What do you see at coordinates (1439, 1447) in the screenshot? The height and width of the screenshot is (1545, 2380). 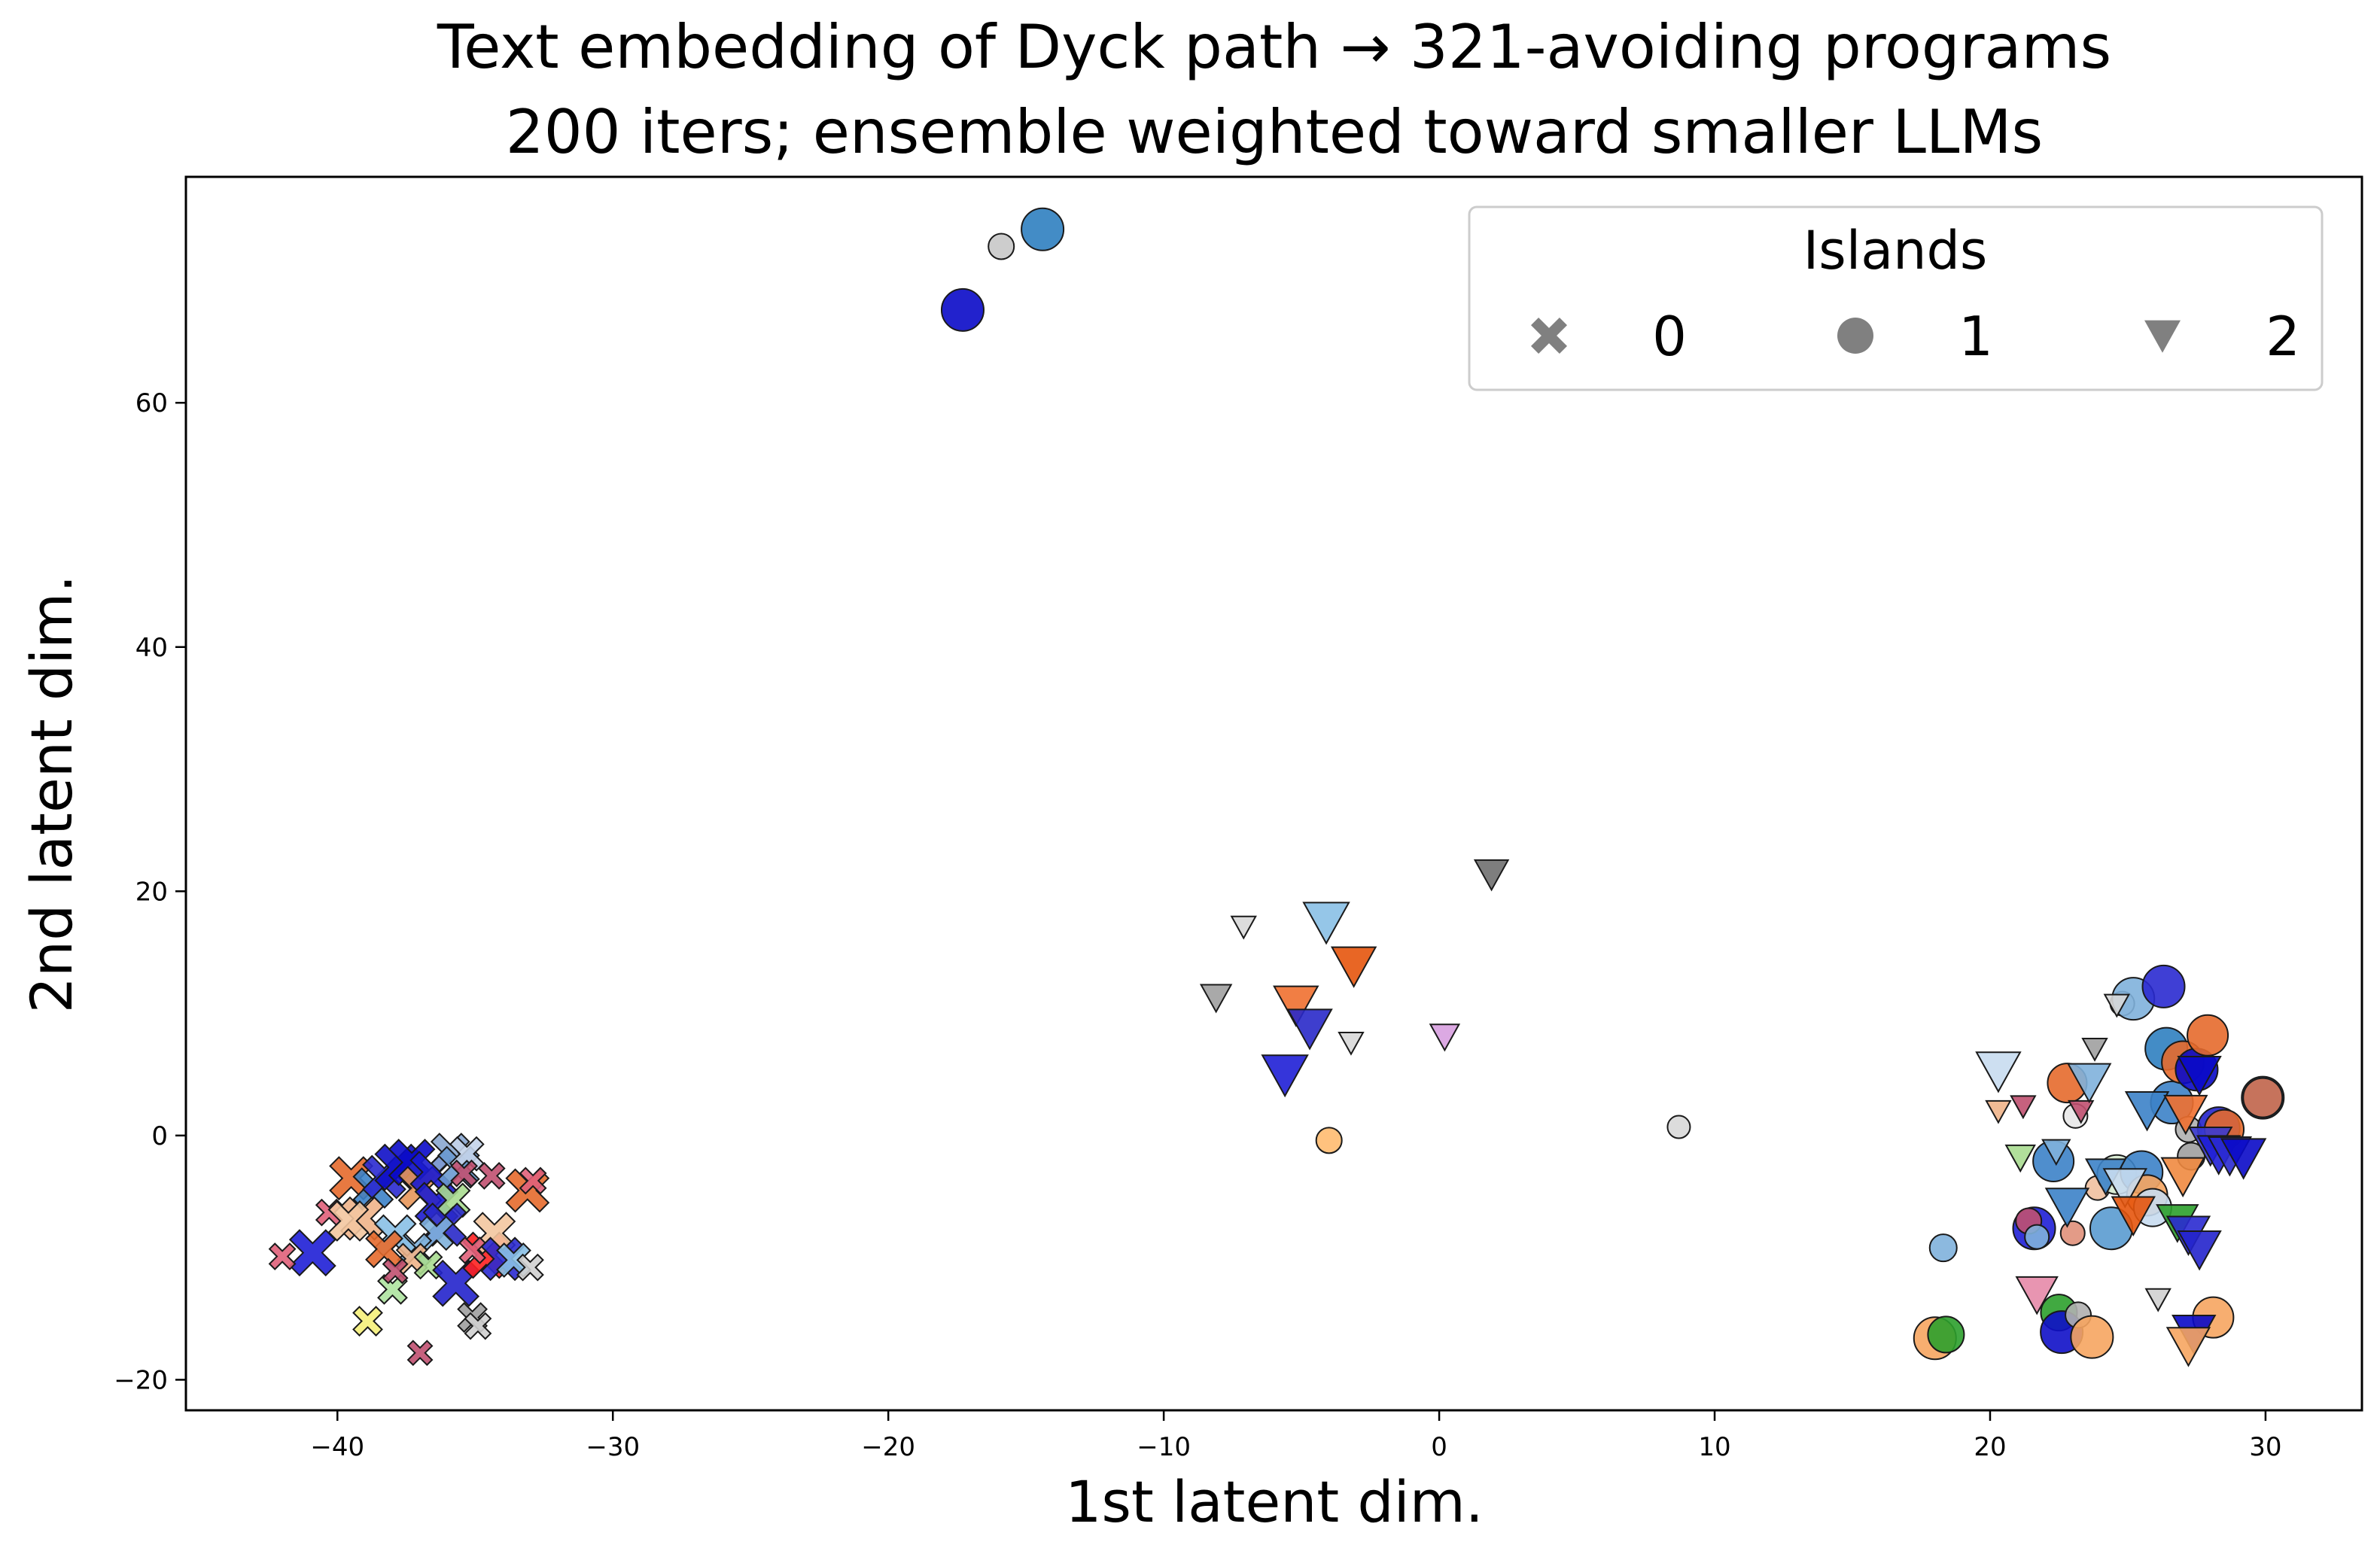 I see `x-tick-label: 0` at bounding box center [1439, 1447].